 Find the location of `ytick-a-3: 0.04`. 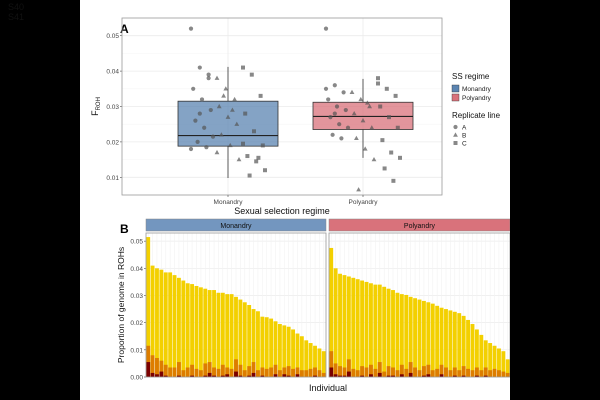

ytick-a-3: 0.04 is located at coordinates (112, 72).